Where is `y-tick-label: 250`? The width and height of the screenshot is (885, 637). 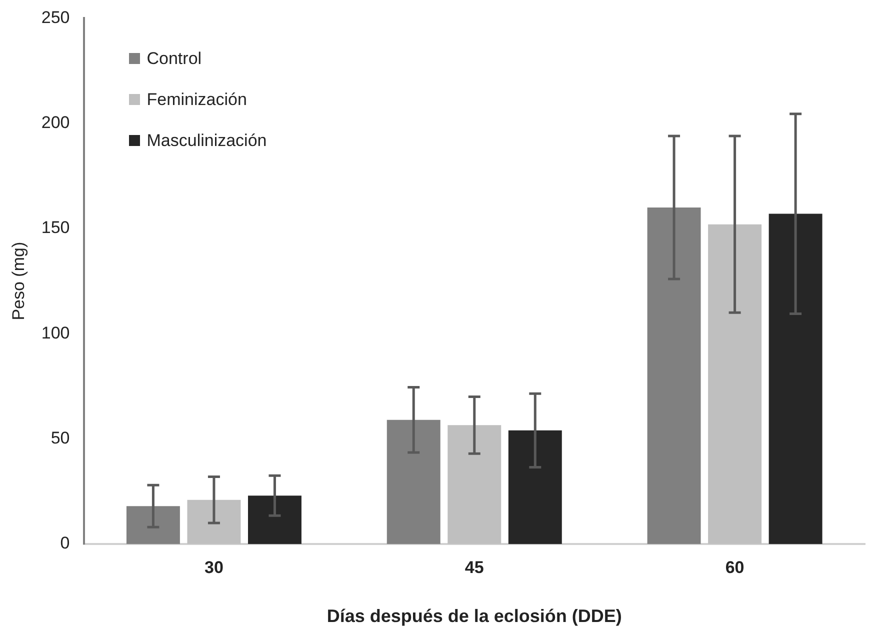
y-tick-label: 250 is located at coordinates (55, 17).